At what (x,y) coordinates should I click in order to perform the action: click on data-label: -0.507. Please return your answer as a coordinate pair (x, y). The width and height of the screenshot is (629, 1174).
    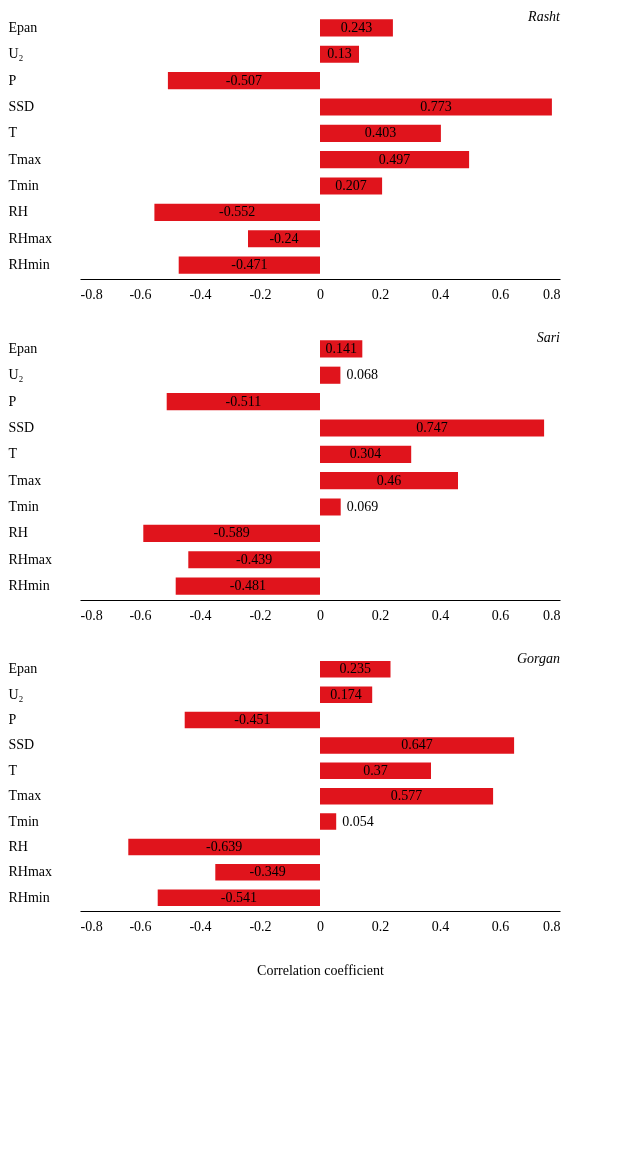
    Looking at the image, I should click on (244, 80).